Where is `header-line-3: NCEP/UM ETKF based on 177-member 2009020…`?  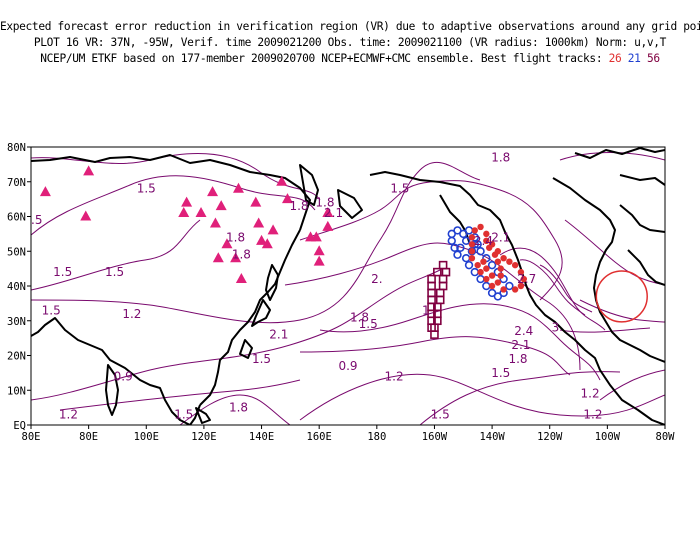 header-line-3: NCEP/UM ETKF based on 177-member 2009020… is located at coordinates (350, 58).